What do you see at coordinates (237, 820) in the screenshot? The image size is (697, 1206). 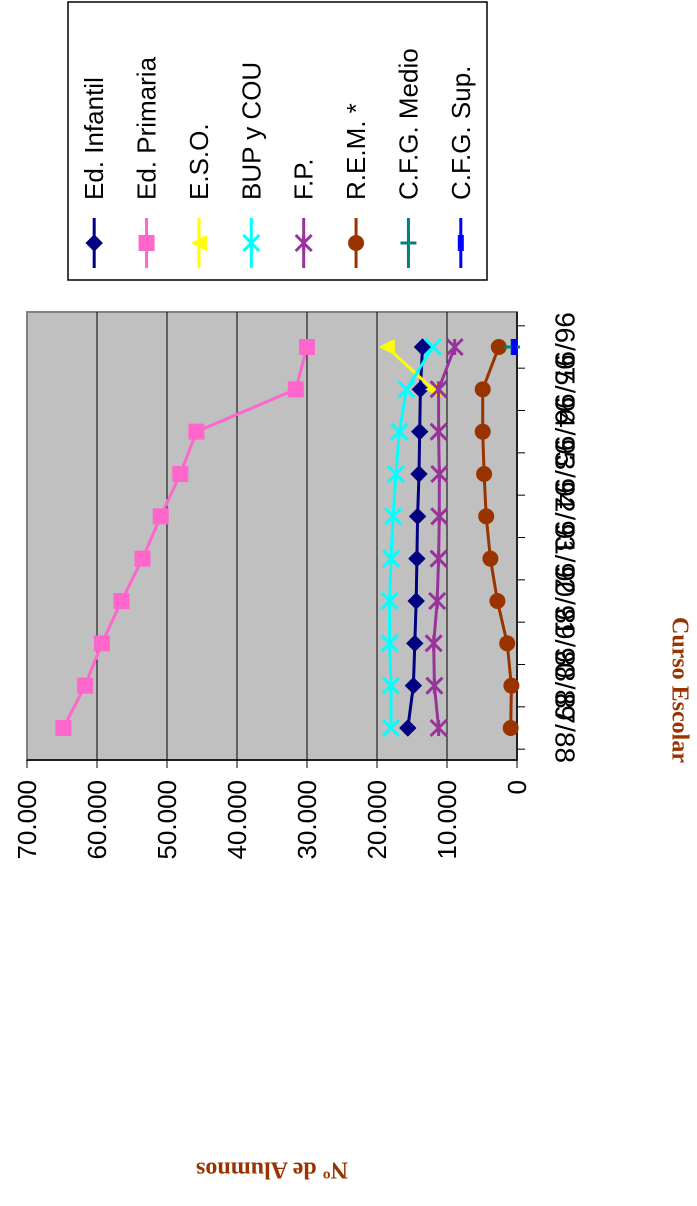 I see `value-tick-label-4: 40.000` at bounding box center [237, 820].